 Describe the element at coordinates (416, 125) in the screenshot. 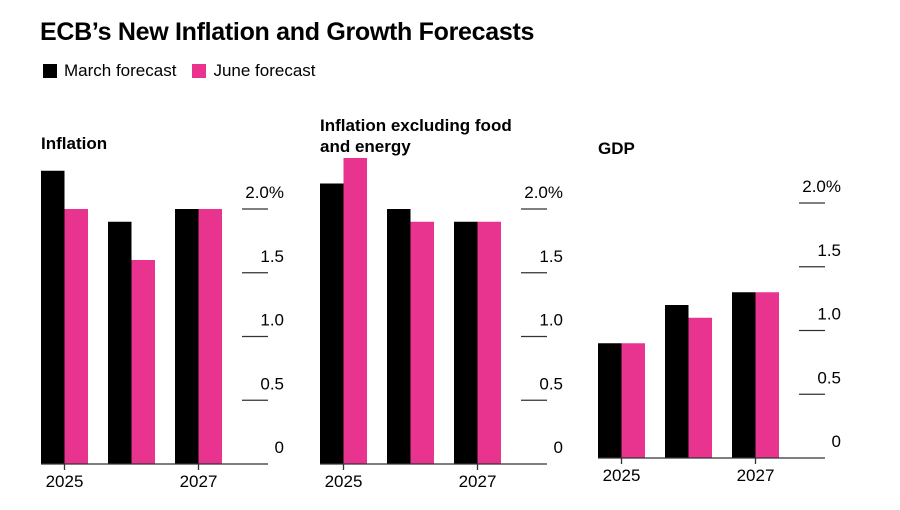

I see `panel-title: Inflation excluding food` at that location.